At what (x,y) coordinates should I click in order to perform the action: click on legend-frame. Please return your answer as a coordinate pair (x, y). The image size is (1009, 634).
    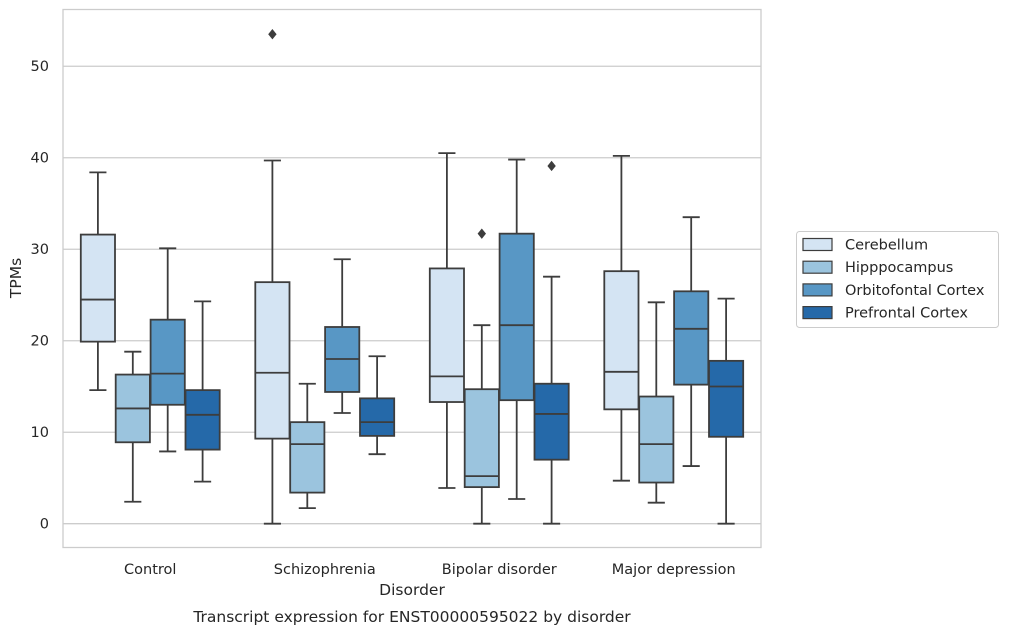
    Looking at the image, I should click on (897, 279).